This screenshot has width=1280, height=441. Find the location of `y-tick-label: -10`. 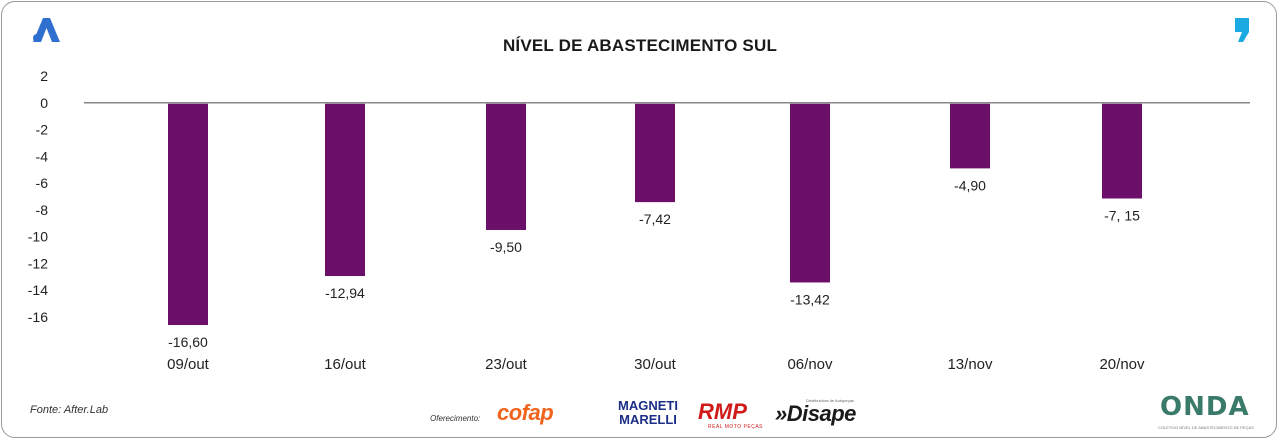

y-tick-label: -10 is located at coordinates (38, 237).